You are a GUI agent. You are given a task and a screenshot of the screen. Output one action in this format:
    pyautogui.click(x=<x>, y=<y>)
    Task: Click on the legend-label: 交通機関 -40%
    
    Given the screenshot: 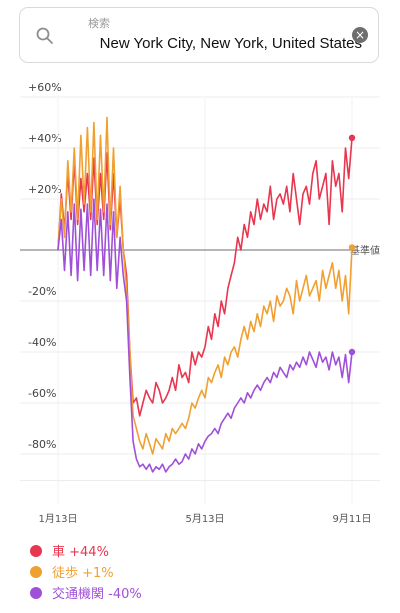 What is the action you would take?
    pyautogui.click(x=97, y=594)
    